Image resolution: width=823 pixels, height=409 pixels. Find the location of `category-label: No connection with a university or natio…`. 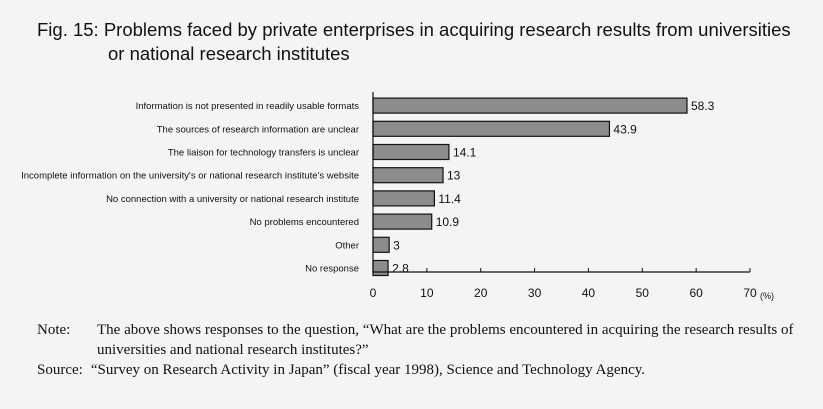

category-label: No connection with a university or natio… is located at coordinates (232, 199).